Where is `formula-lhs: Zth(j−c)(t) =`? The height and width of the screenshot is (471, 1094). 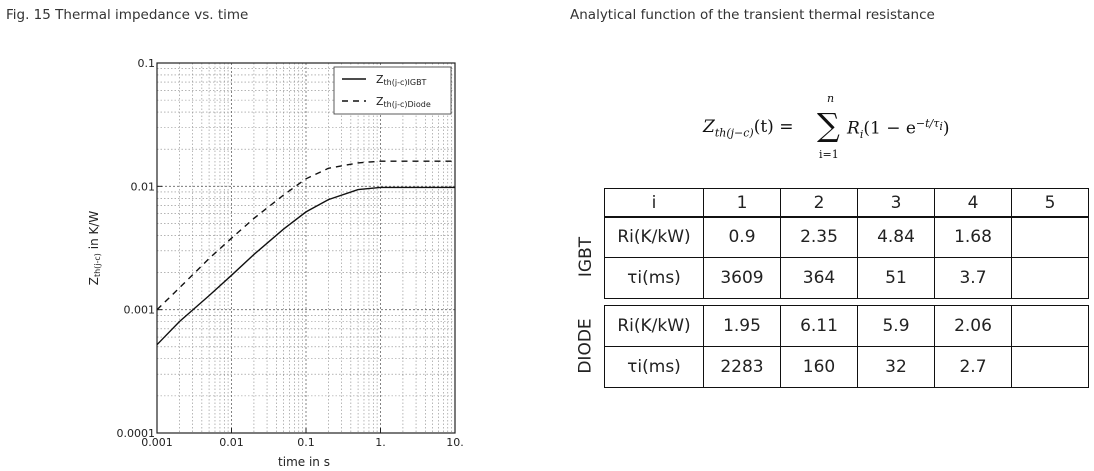 formula-lhs: Zth(j−c)(t) = is located at coordinates (748, 128).